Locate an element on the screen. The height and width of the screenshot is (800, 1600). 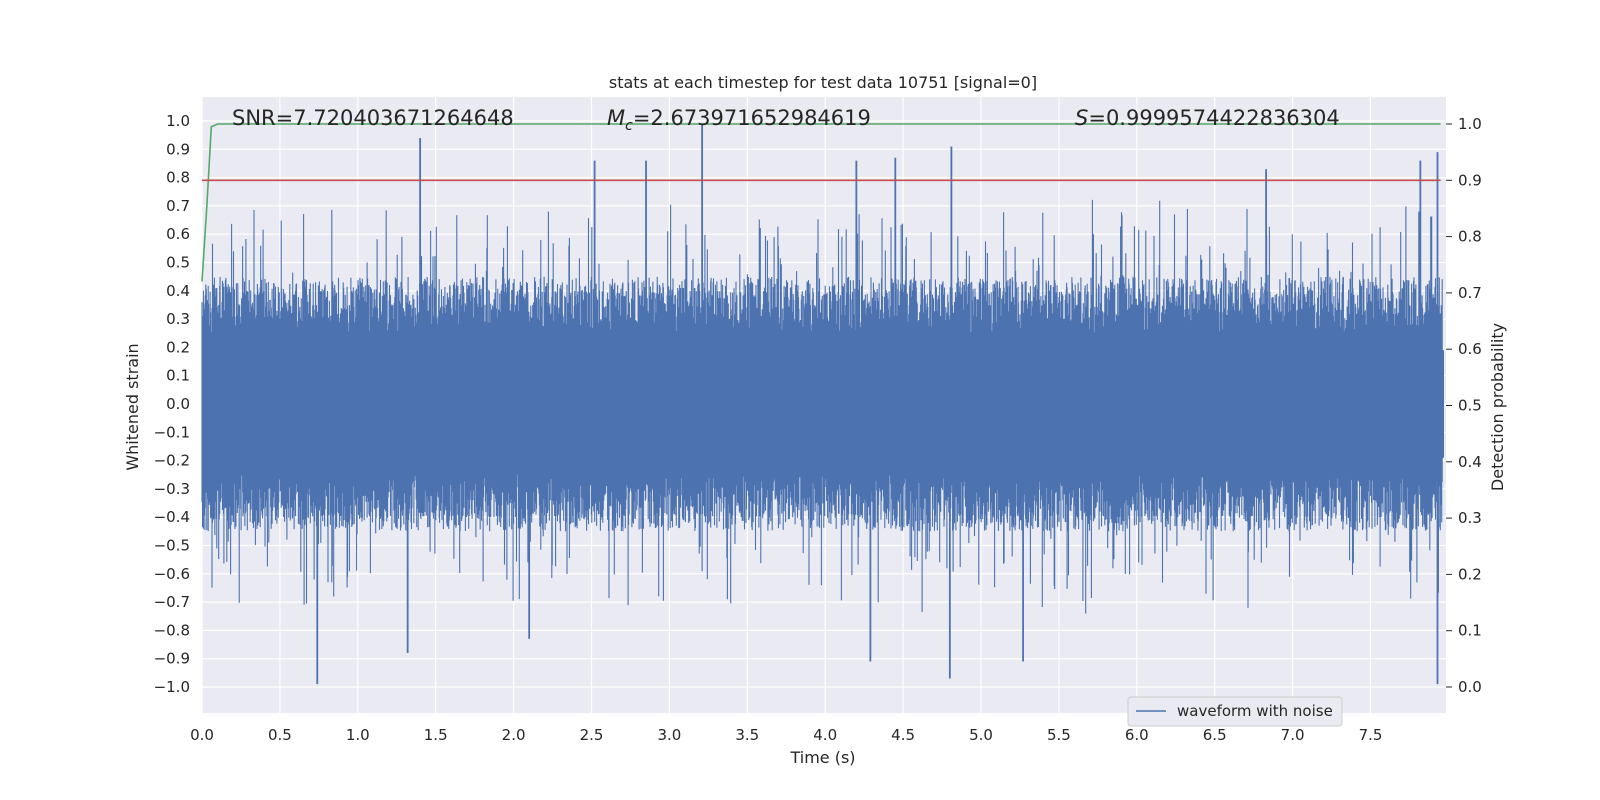
y-tick-label: −0.4 is located at coordinates (172, 517).